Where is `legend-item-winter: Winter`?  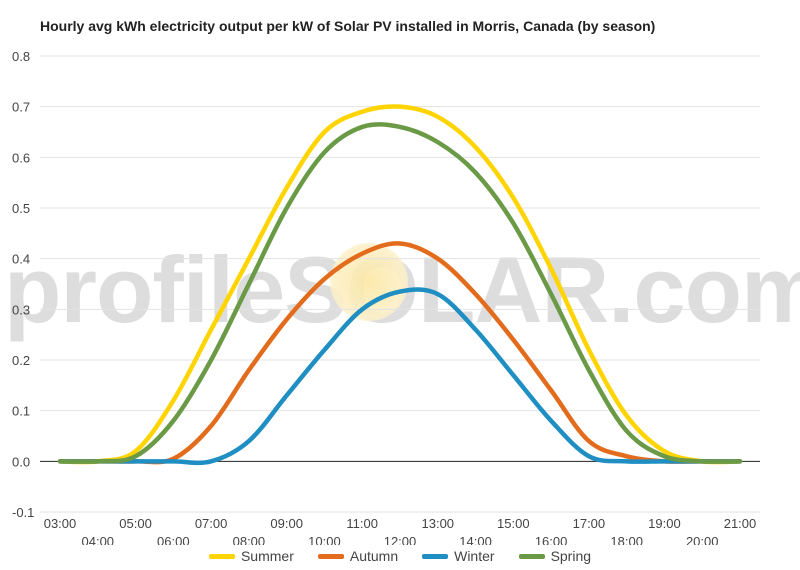 legend-item-winter: Winter is located at coordinates (458, 556).